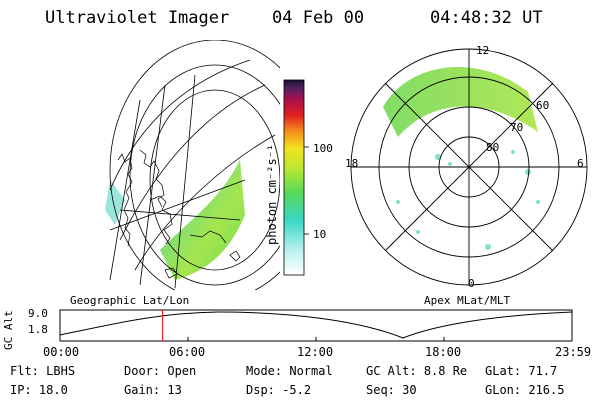 This screenshot has width=600, height=400. What do you see at coordinates (320, 234) in the screenshot?
I see `colorbar-tick-10: 10` at bounding box center [320, 234].